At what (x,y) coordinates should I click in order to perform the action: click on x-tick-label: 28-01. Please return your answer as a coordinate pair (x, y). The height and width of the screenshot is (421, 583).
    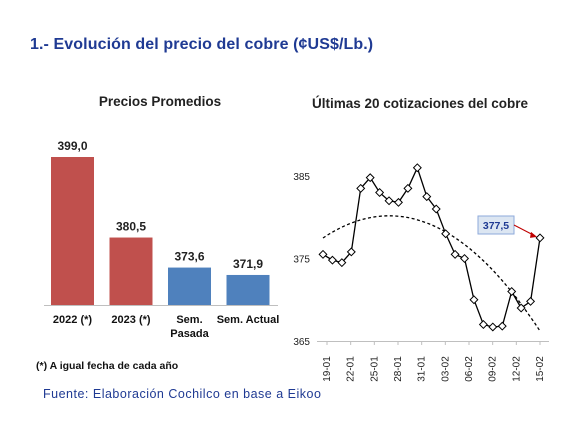
    Looking at the image, I should click on (398, 369).